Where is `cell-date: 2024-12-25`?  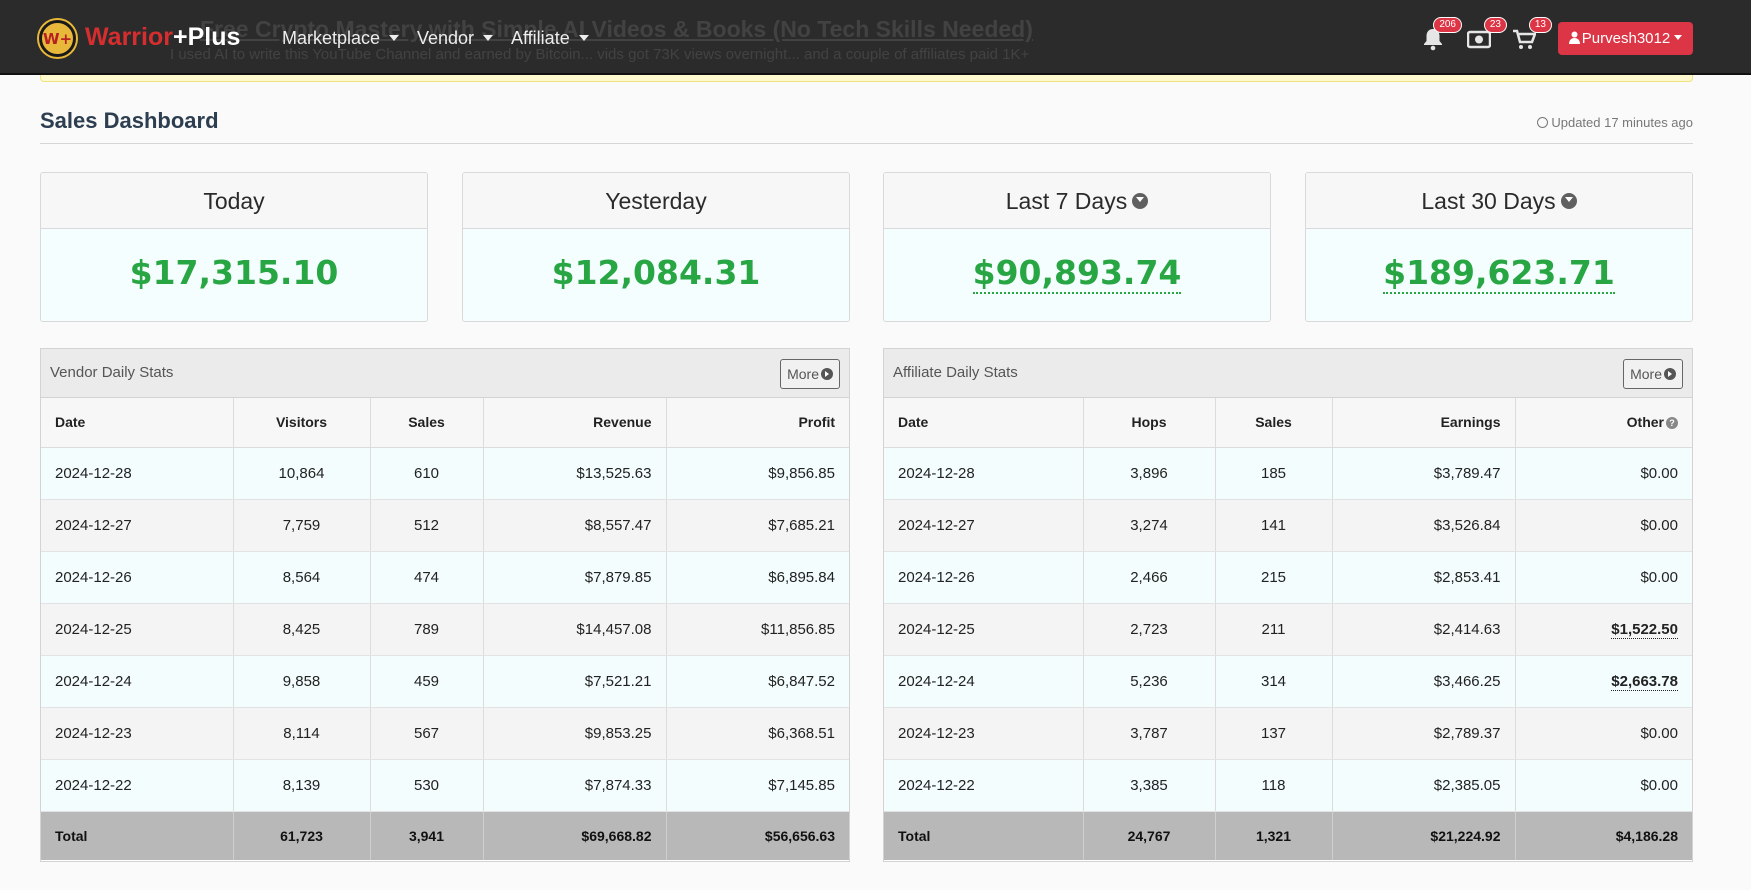
cell-date: 2024-12-25 is located at coordinates (983, 629).